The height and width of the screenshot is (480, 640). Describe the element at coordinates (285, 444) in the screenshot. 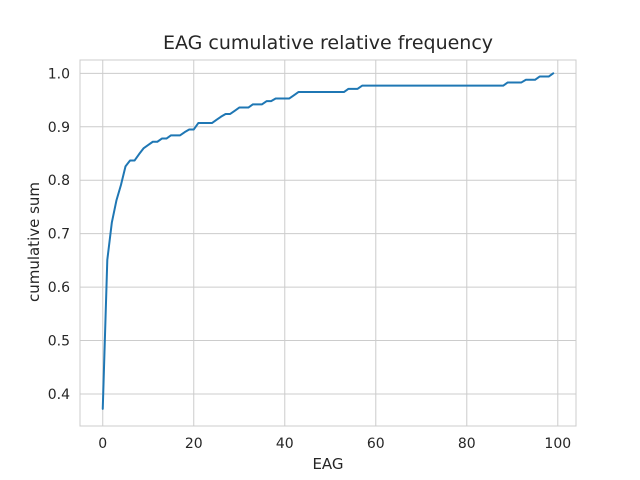

I see `x-tick-label: 40` at that location.